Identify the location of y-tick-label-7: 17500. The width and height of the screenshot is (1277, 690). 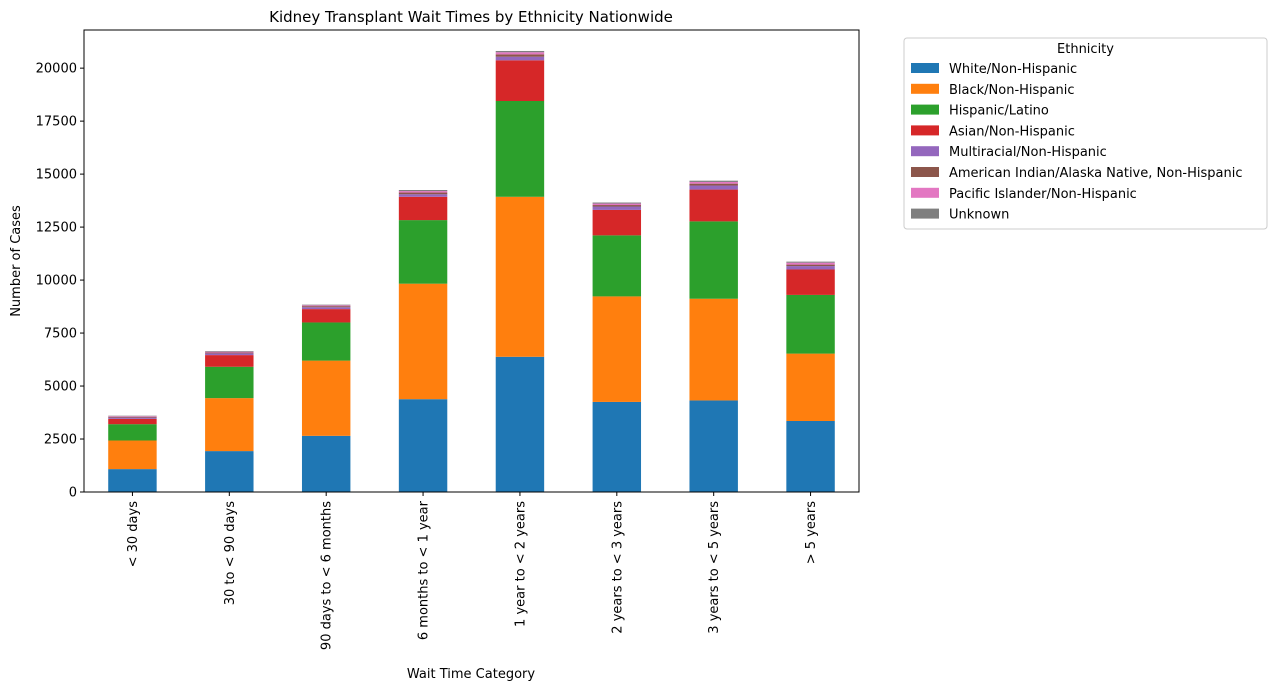
(56, 122).